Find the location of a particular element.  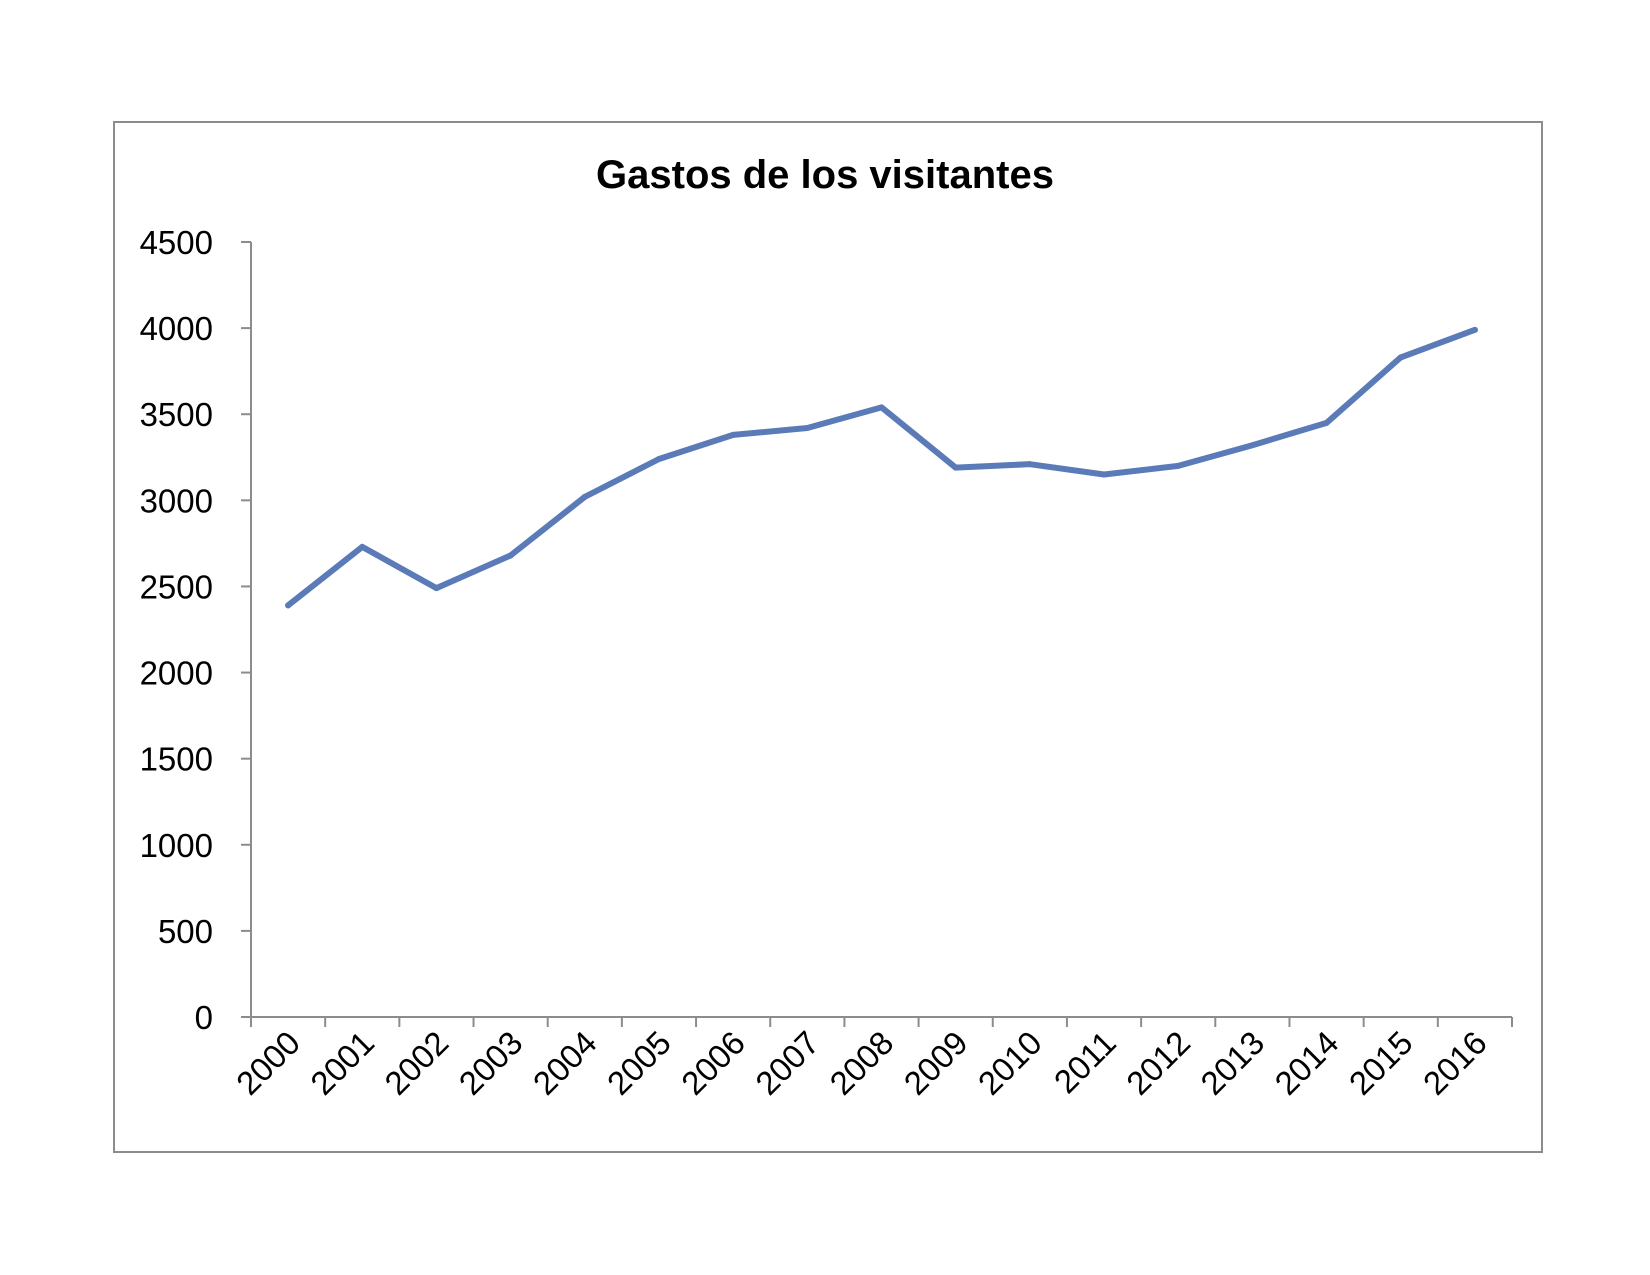

x-tick-label: 2016 is located at coordinates (1455, 1063).